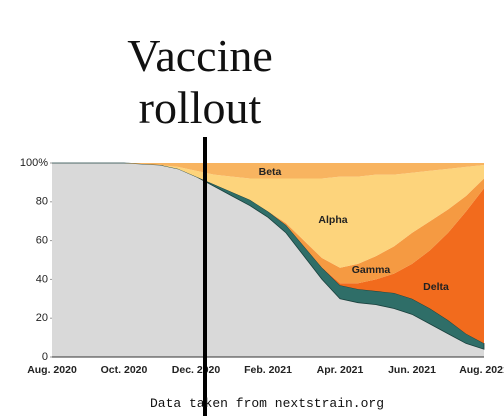 The height and width of the screenshot is (416, 504). What do you see at coordinates (196, 370) in the screenshot?
I see `x-tick-label: Dec. 2020` at bounding box center [196, 370].